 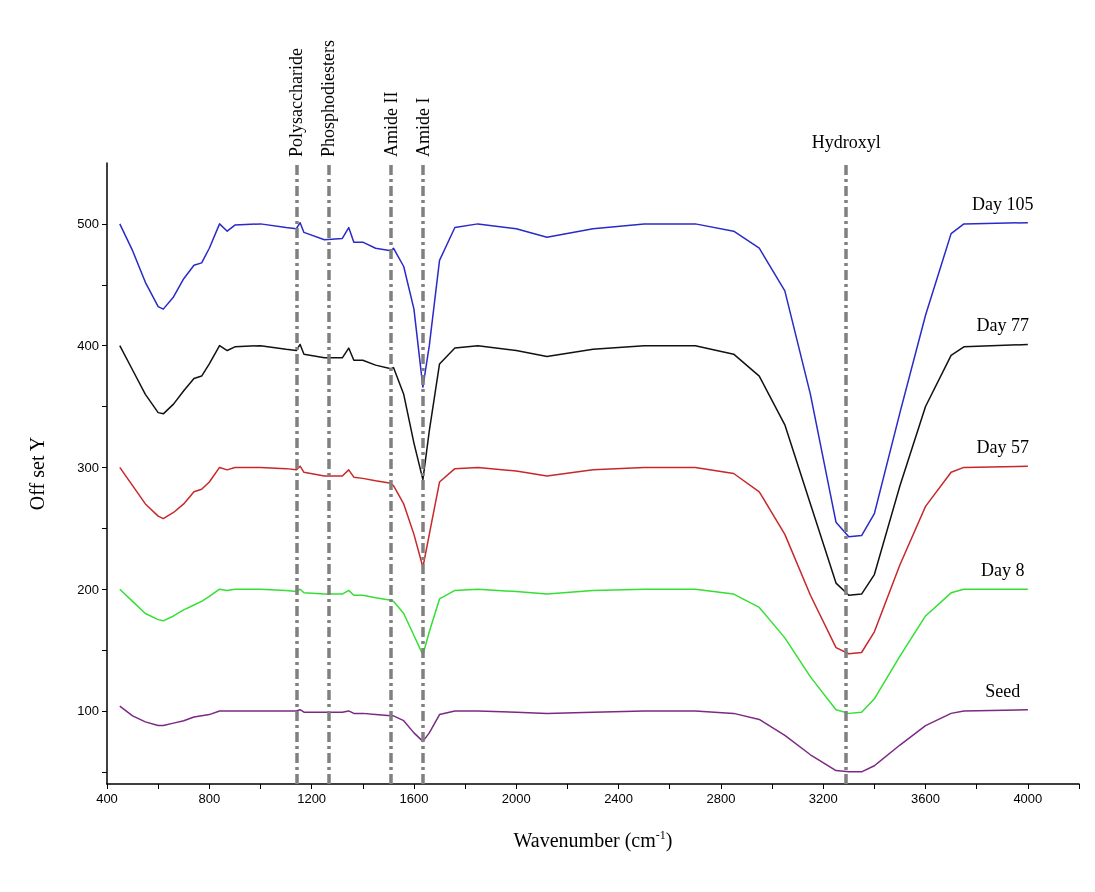 What do you see at coordinates (721, 798) in the screenshot?
I see `x-tick-label: 2800` at bounding box center [721, 798].